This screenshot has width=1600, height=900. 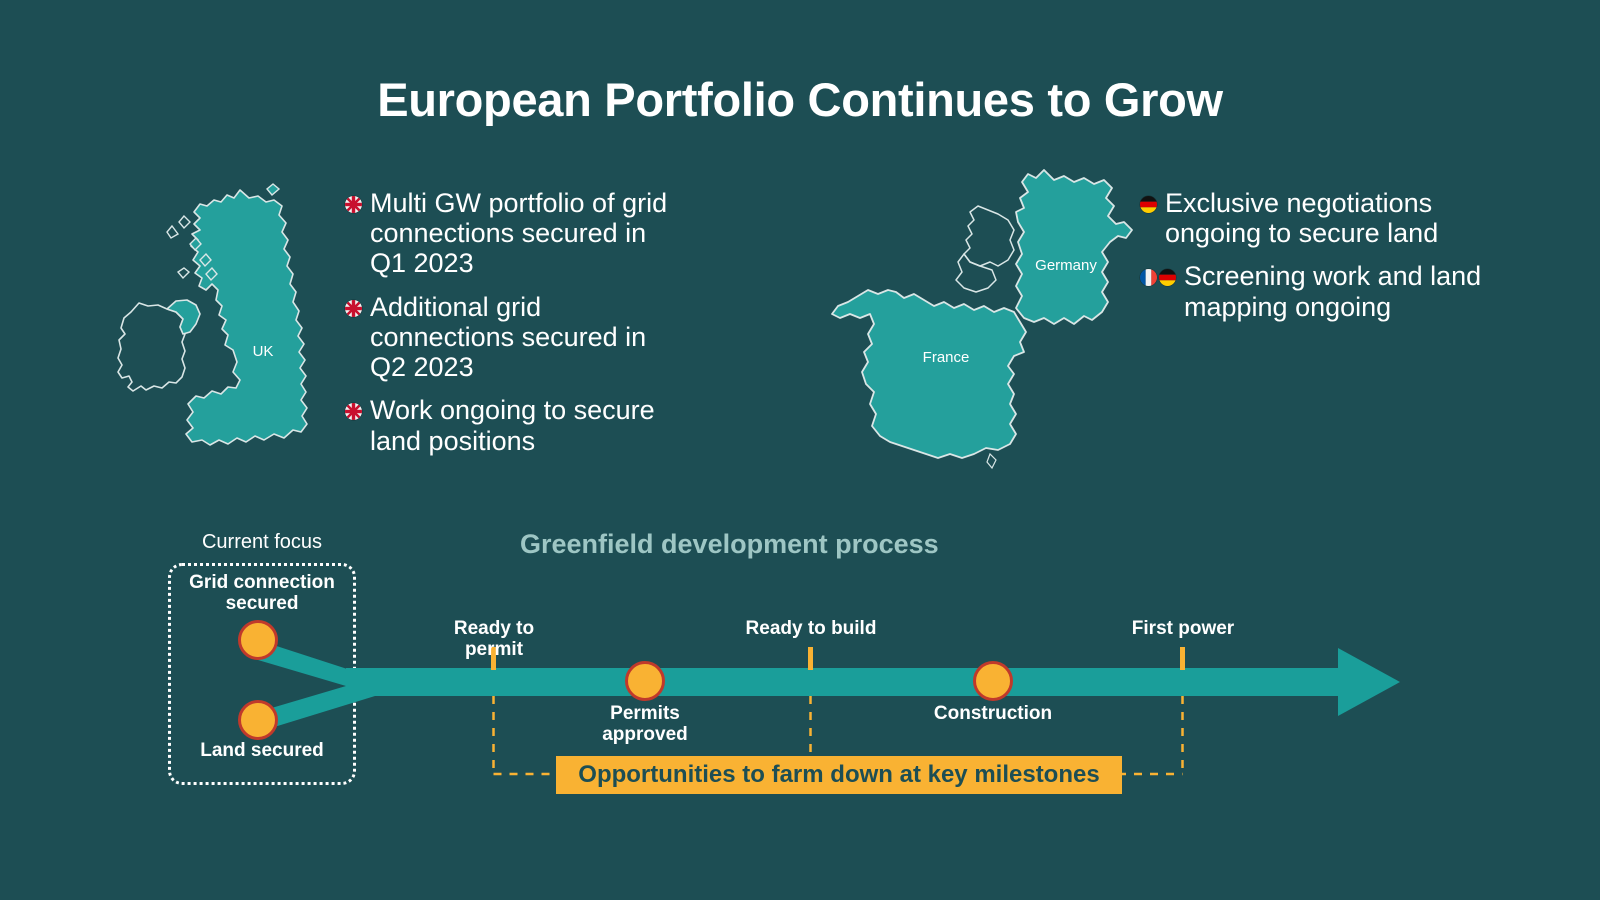 What do you see at coordinates (262, 750) in the screenshot?
I see `focus-item-land-secured: Land secured` at bounding box center [262, 750].